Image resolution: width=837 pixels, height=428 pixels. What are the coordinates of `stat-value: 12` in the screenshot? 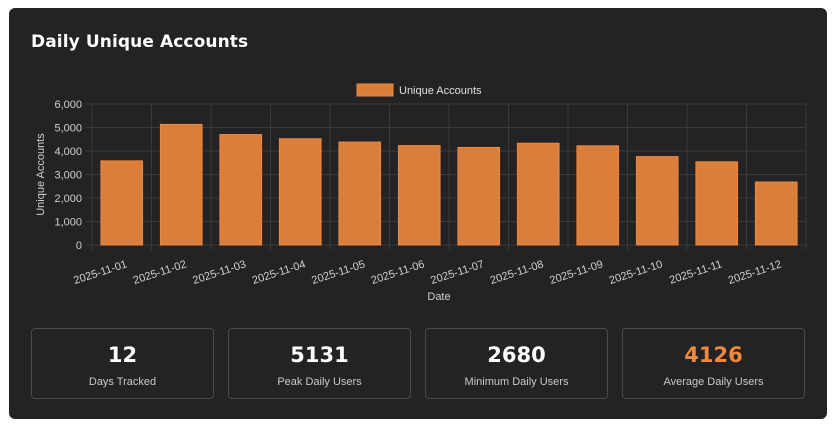 It's located at (122, 355).